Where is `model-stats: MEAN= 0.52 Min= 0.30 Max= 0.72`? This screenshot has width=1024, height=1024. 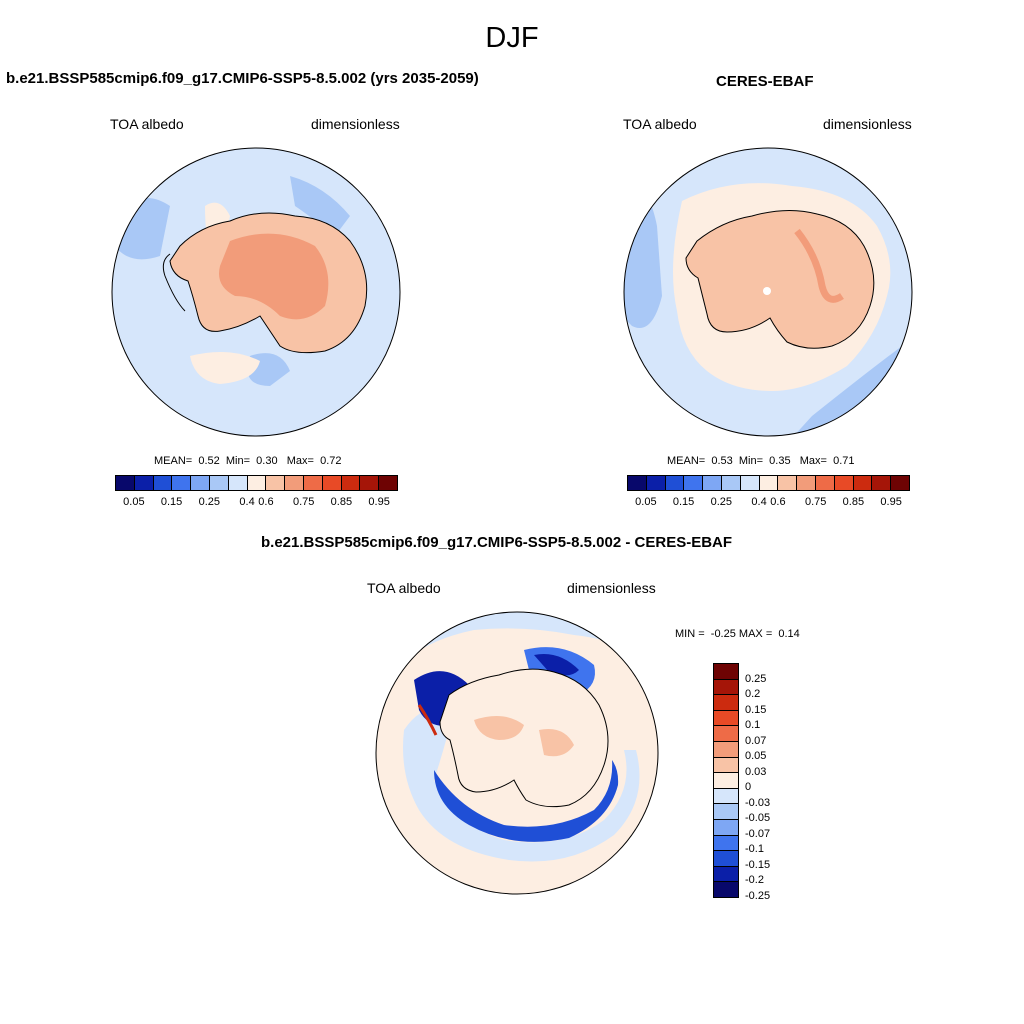
model-stats: MEAN= 0.52 Min= 0.30 Max= 0.72 is located at coordinates (248, 461).